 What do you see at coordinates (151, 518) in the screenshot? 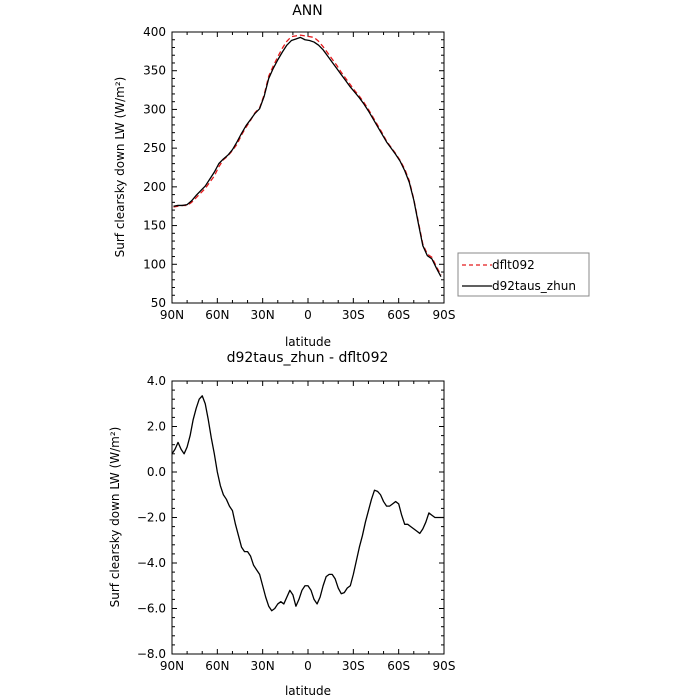
I see `y-tick-label: −2.0` at bounding box center [151, 518].